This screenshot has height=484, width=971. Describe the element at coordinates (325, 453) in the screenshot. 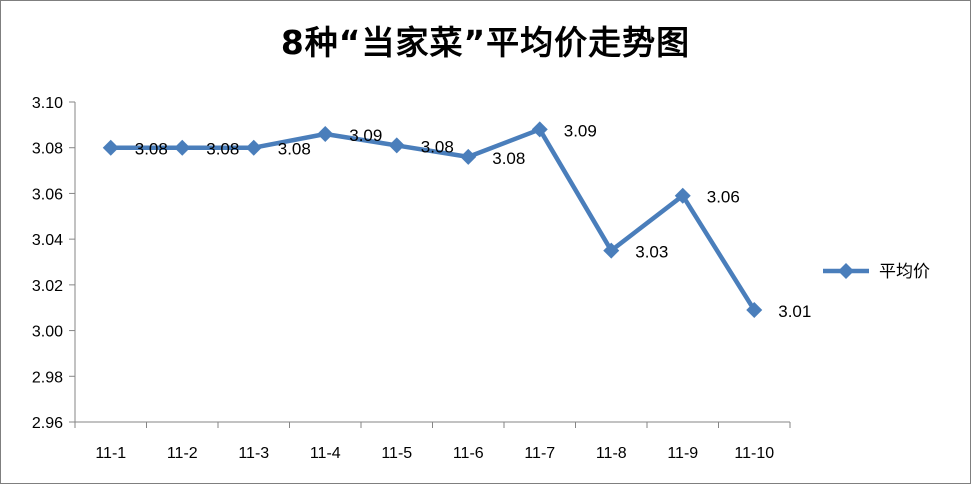

I see `x-tick-label: 11-4` at that location.